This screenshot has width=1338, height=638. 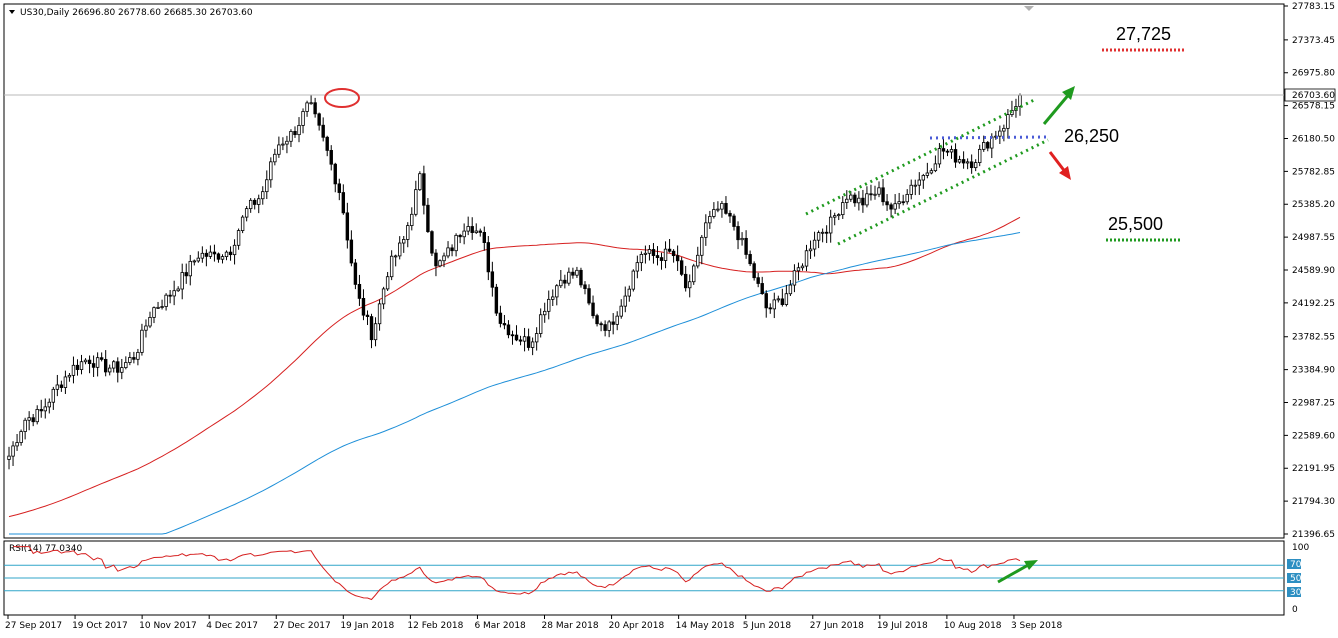 What do you see at coordinates (637, 626) in the screenshot?
I see `x-tick-label: 20 Apr 2018` at bounding box center [637, 626].